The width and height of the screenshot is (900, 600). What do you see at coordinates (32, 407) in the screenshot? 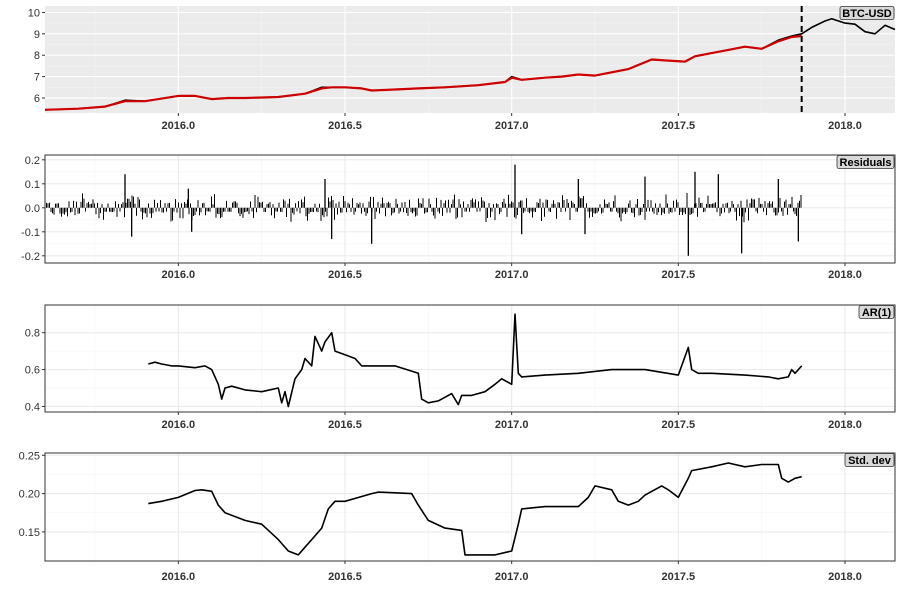
I see `y-tick-label: 0.4` at bounding box center [32, 407].